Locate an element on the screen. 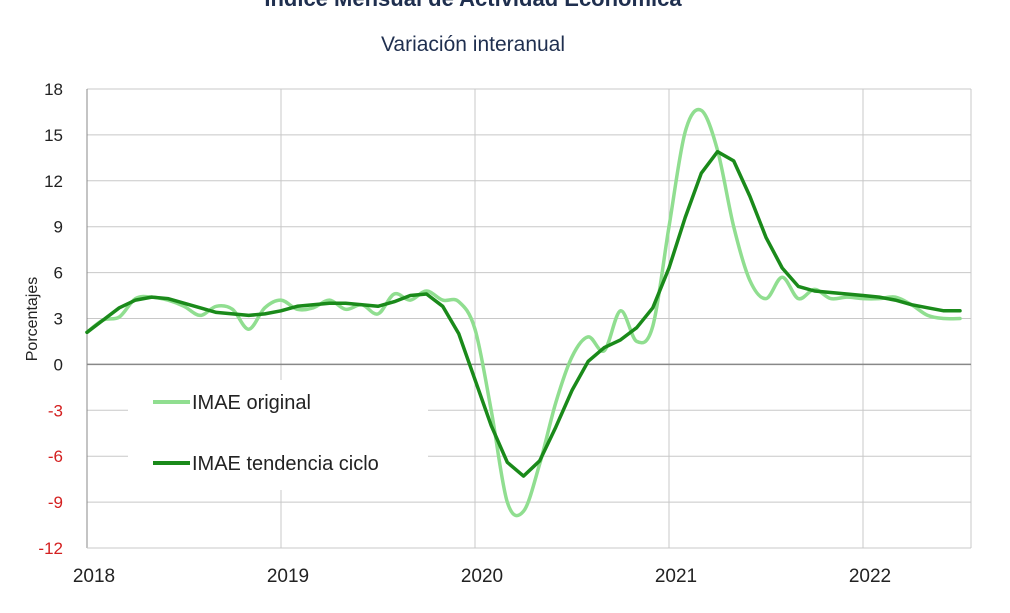  y-tick-label: 0 is located at coordinates (58, 364).